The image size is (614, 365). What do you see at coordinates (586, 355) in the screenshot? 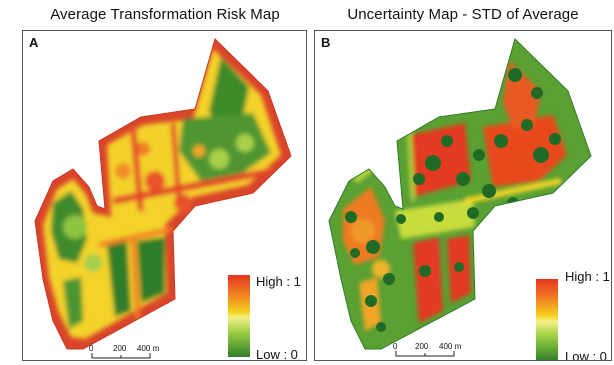
I see `legend-low-b: Low : 0` at bounding box center [586, 355].